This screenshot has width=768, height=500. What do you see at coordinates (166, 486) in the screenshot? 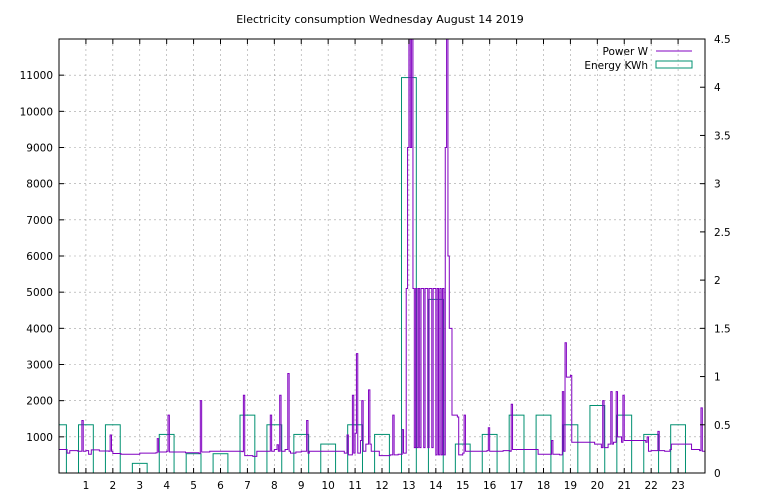
I see `x-tick-label: 4` at bounding box center [166, 486].